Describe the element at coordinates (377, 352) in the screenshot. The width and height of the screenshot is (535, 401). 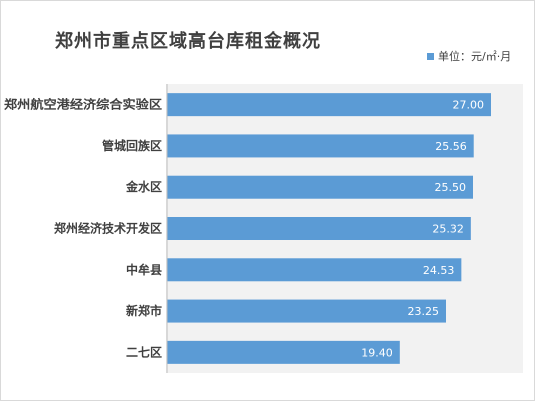
I see `bar-value-label: 19.40` at that location.